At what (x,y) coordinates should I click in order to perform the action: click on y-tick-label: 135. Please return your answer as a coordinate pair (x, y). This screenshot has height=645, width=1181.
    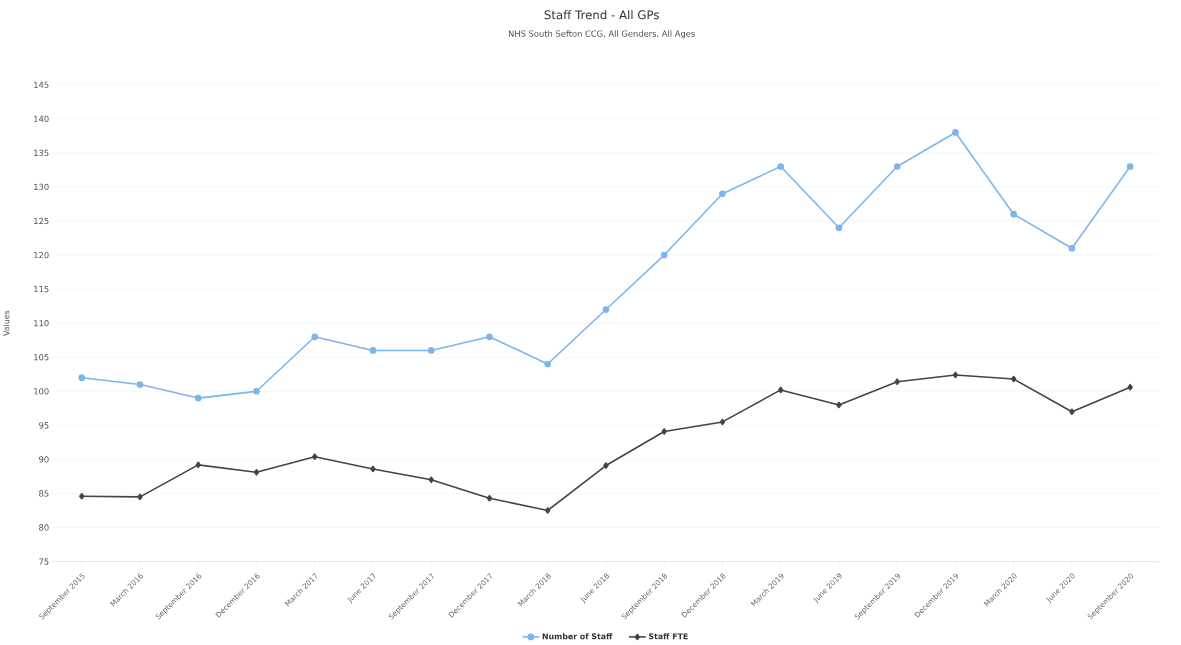
    Looking at the image, I should click on (41, 153).